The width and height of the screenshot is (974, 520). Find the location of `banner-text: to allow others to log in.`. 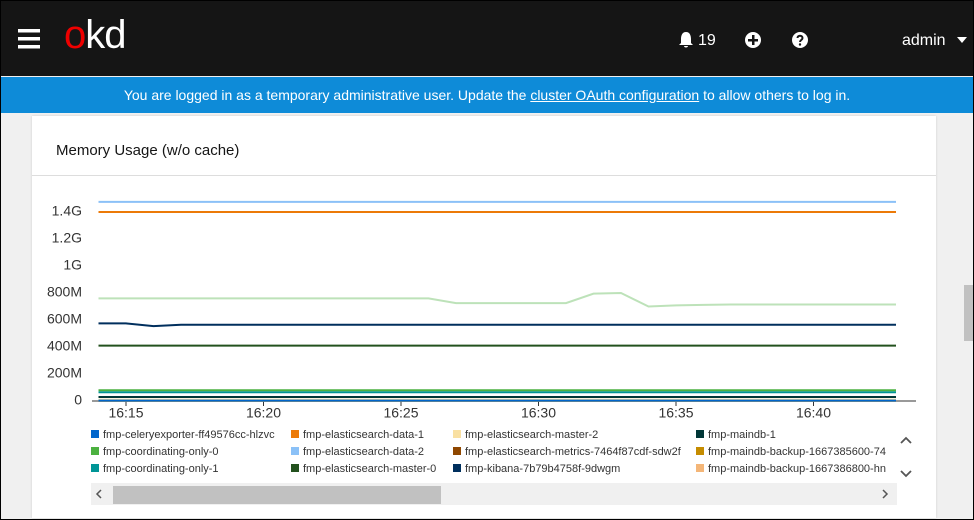

banner-text: to allow others to log in. is located at coordinates (777, 95).